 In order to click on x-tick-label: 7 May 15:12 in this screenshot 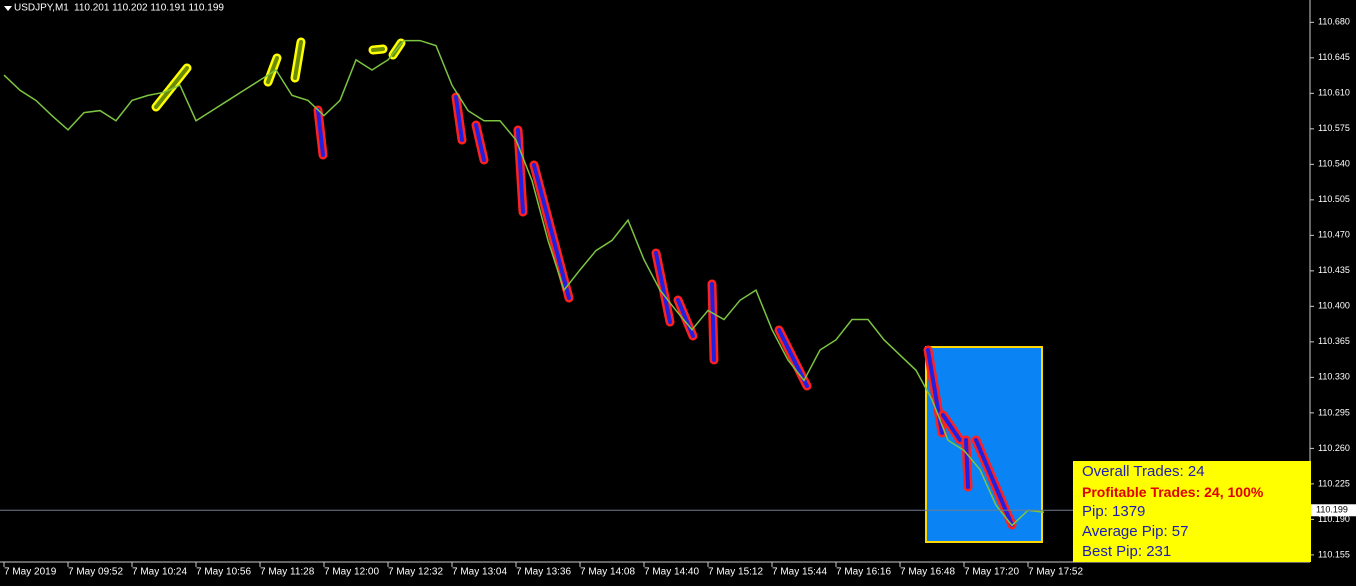, I will do `click(735, 572)`.